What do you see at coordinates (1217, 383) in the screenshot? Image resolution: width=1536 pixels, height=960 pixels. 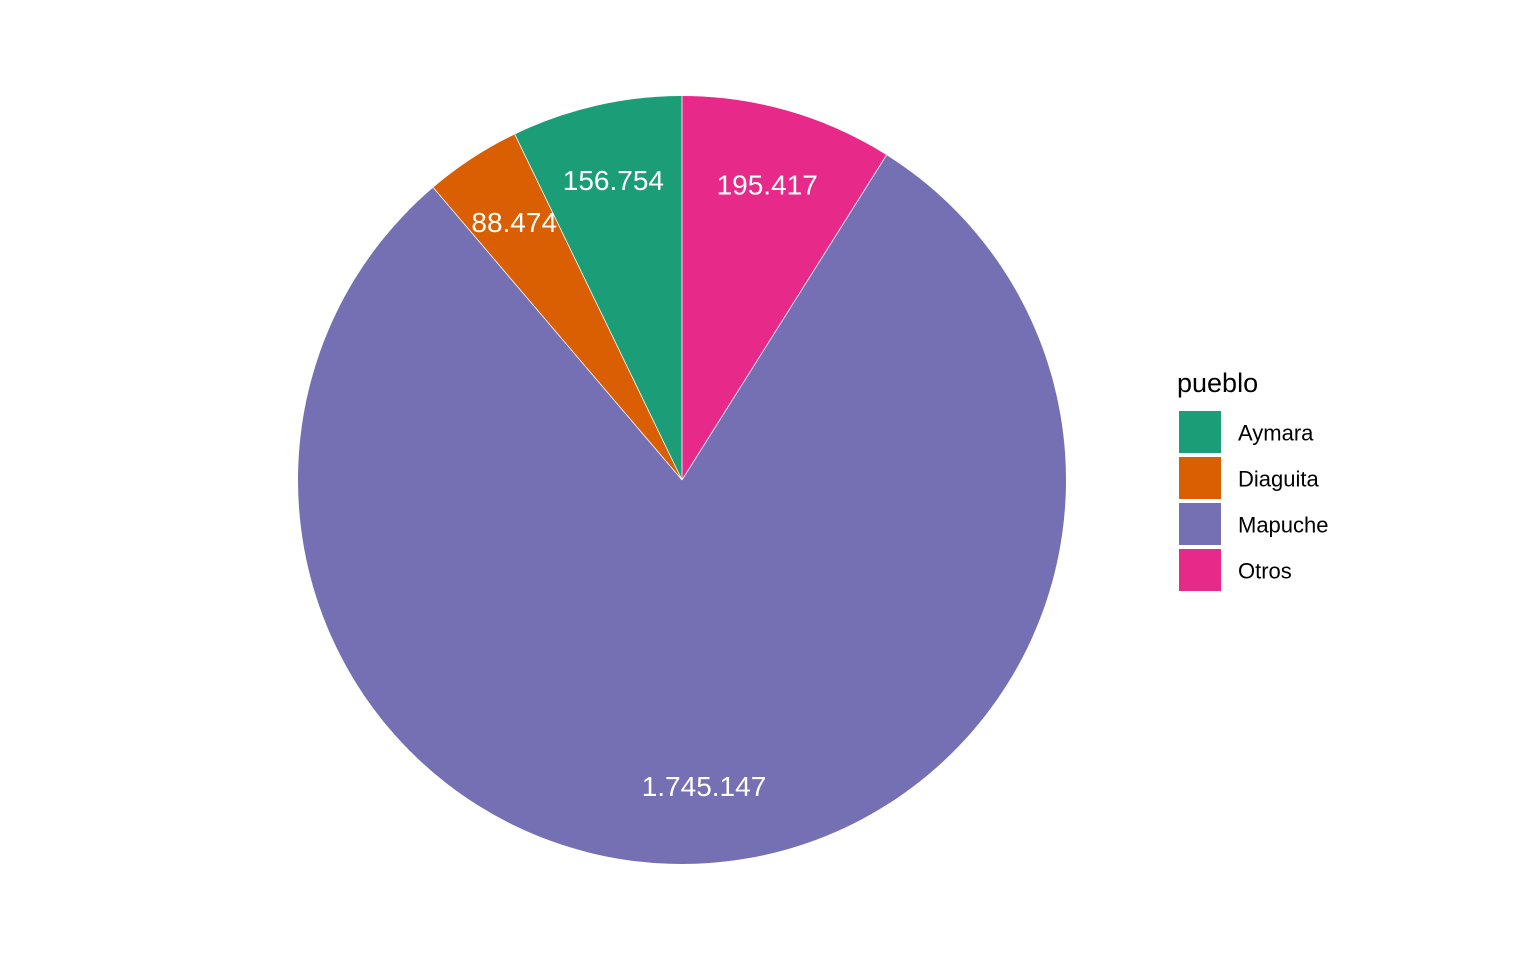 I see `legend-title: pueblo` at bounding box center [1217, 383].